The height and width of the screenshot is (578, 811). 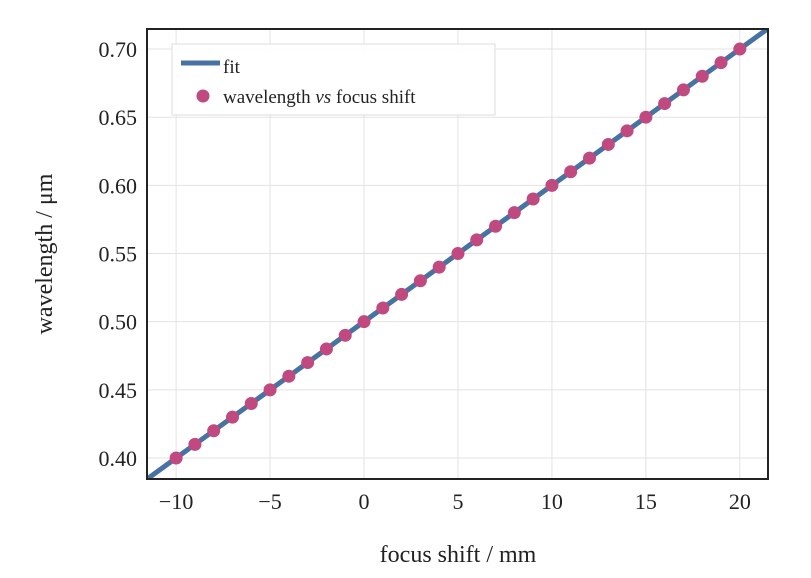 What do you see at coordinates (118, 185) in the screenshot?
I see `y-tick-label: 0.60` at bounding box center [118, 185].